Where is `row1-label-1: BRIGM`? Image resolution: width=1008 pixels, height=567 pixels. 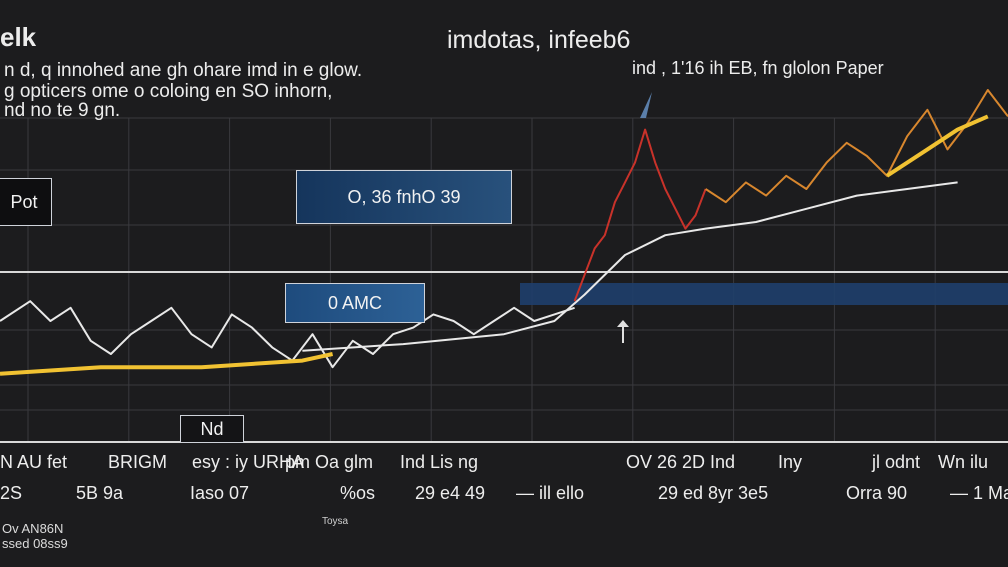
row1-label-1: BRIGM is located at coordinates (138, 462).